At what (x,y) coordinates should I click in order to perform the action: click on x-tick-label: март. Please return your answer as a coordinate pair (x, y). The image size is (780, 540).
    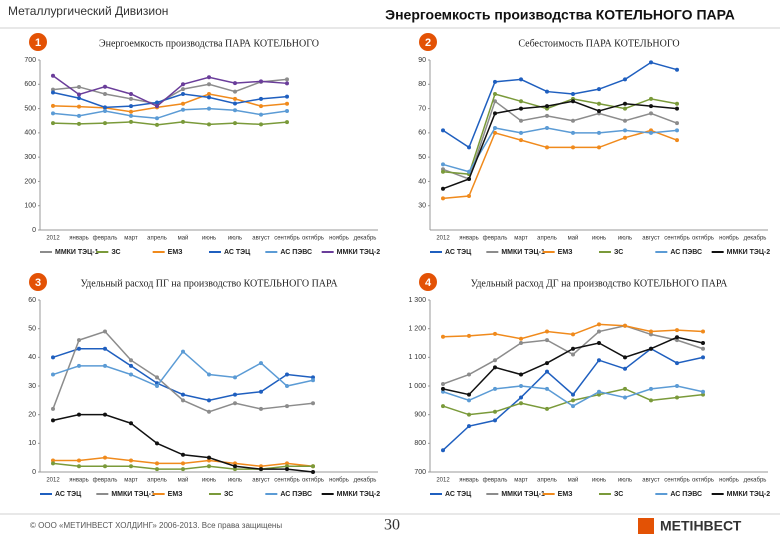
    Looking at the image, I should click on (521, 481).